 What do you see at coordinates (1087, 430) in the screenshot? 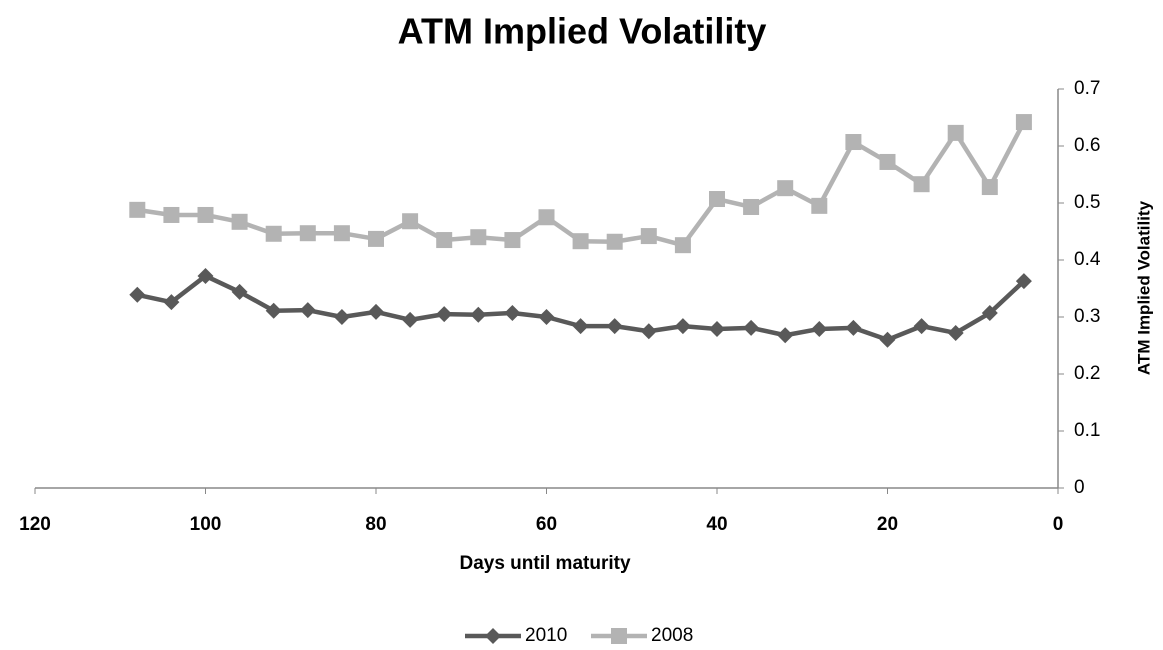
I see `y-tick-label: 0.1` at bounding box center [1087, 430].